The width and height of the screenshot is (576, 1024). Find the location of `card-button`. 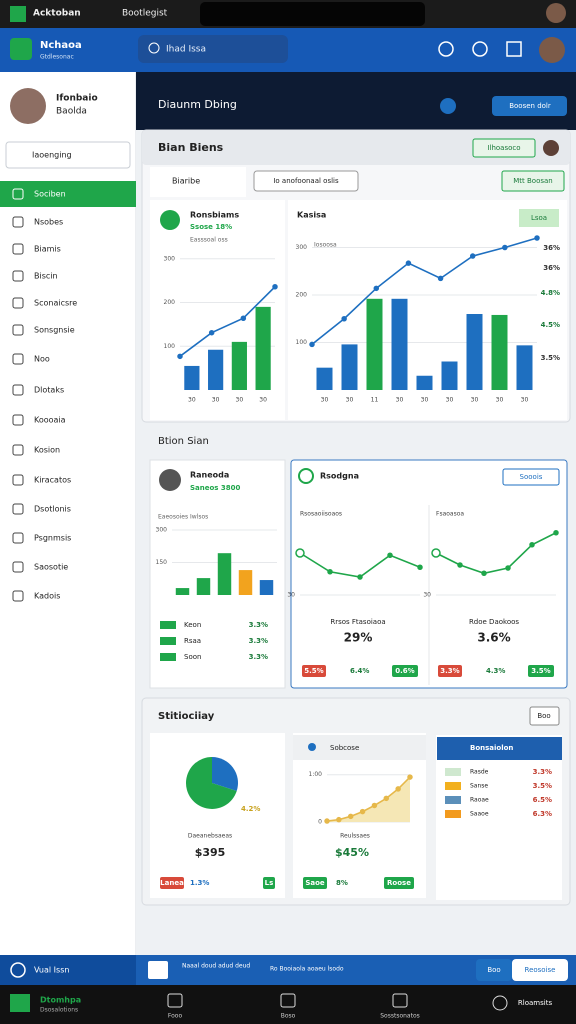

card-button is located at coordinates (531, 477).